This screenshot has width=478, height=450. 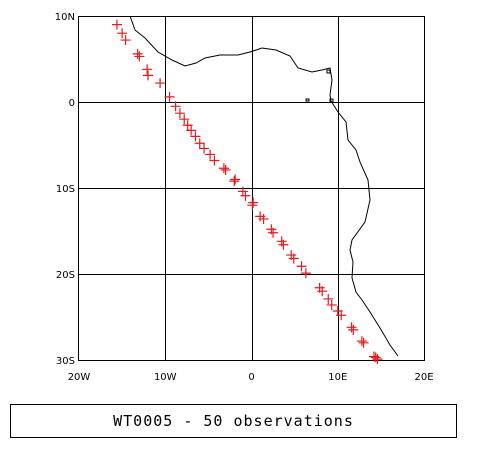 What do you see at coordinates (65, 361) in the screenshot?
I see `latitude-tick-label: 30S` at bounding box center [65, 361].